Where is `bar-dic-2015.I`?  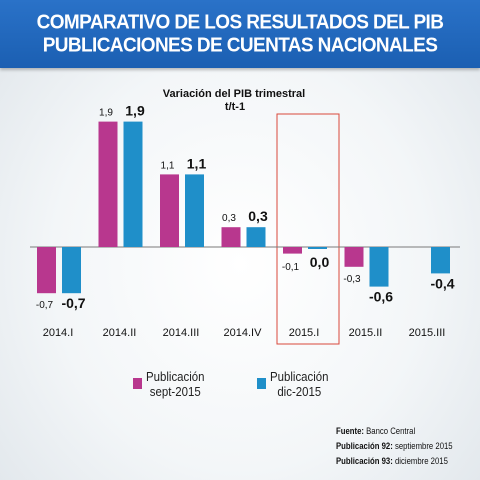
bar-dic-2015.I is located at coordinates (317, 248).